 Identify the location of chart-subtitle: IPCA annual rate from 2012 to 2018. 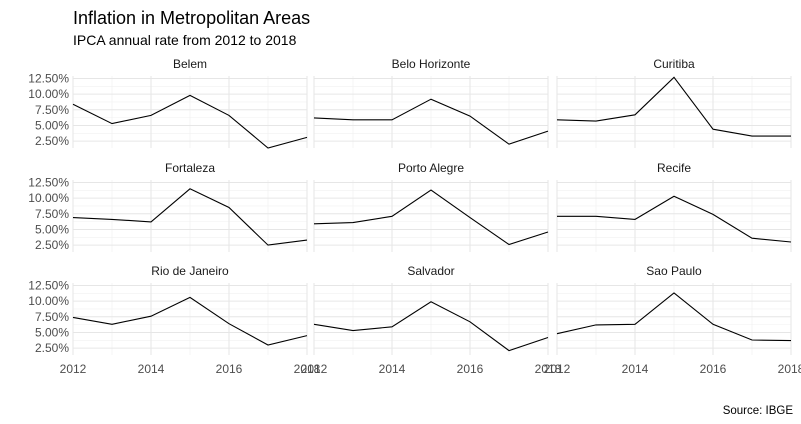
(185, 40).